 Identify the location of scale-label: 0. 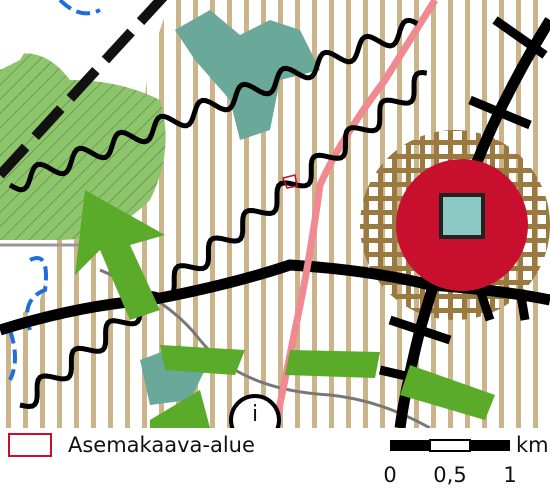
(389, 475).